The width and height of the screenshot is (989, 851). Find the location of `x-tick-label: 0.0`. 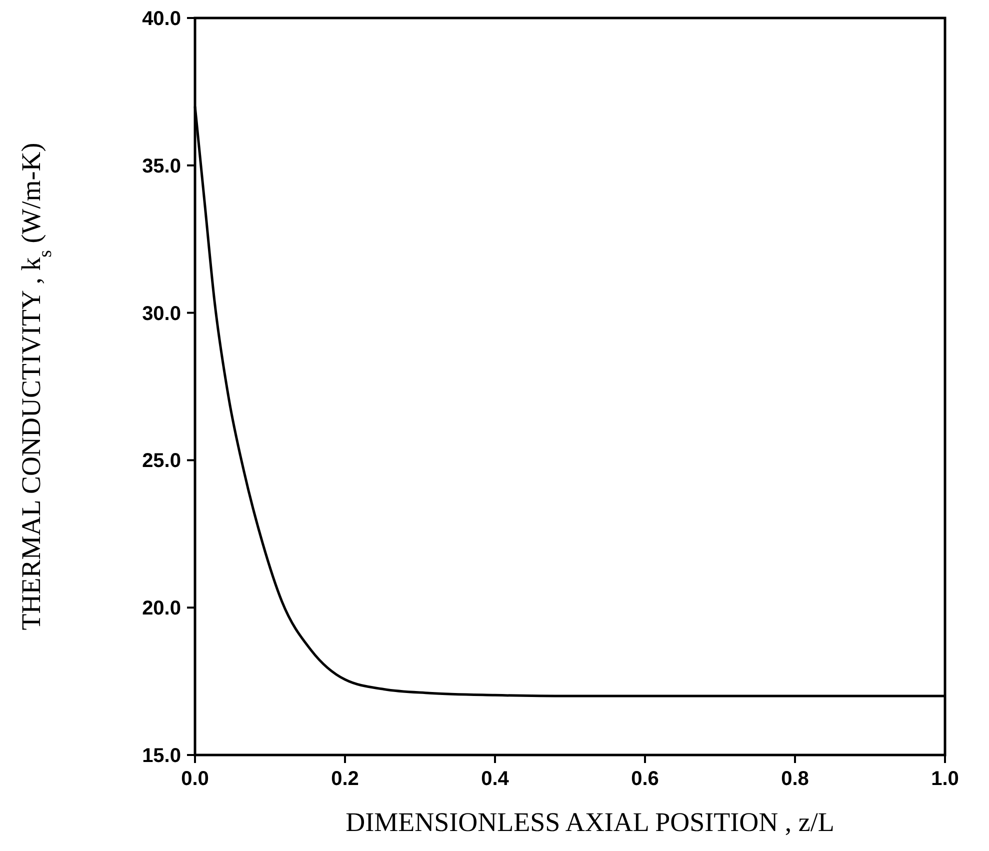

x-tick-label: 0.0 is located at coordinates (195, 779).